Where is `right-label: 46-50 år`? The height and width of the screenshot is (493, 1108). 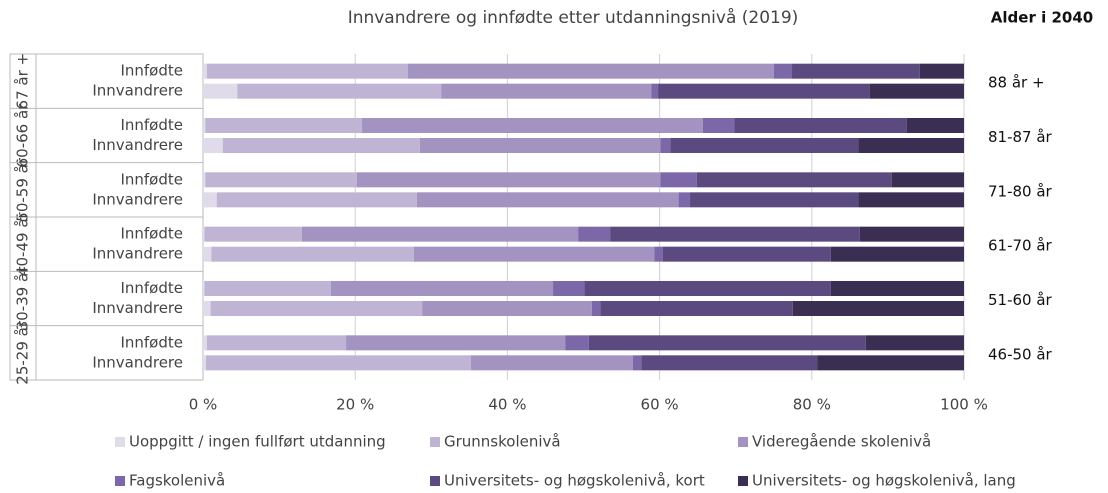 right-label: 46-50 år is located at coordinates (1020, 354).